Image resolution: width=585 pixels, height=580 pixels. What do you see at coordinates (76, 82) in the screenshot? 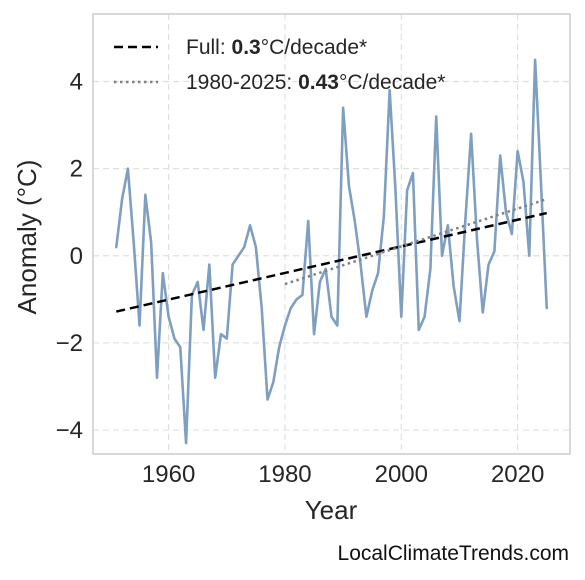
I see `y-tick-label: 4` at bounding box center [76, 82].